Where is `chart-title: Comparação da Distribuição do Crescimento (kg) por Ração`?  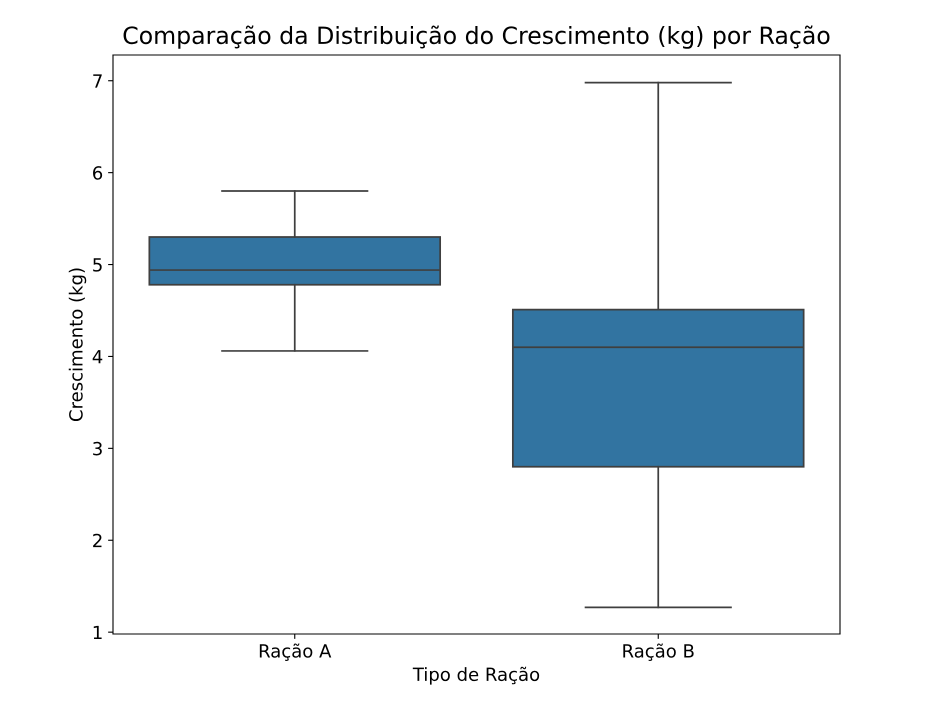 chart-title: Comparação da Distribuição do Crescimento (kg) por Ração is located at coordinates (477, 37).